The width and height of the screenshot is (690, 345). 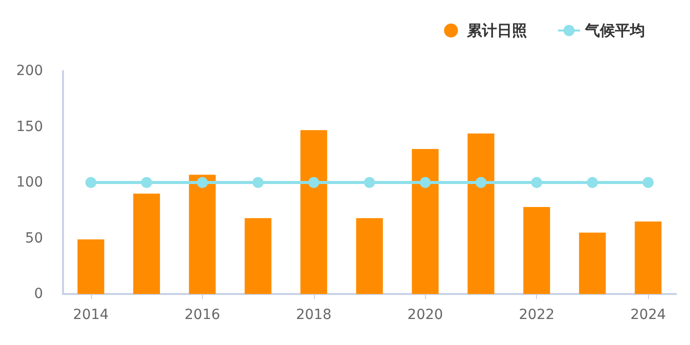 I want to click on x-tick-label: 2020, so click(x=425, y=315).